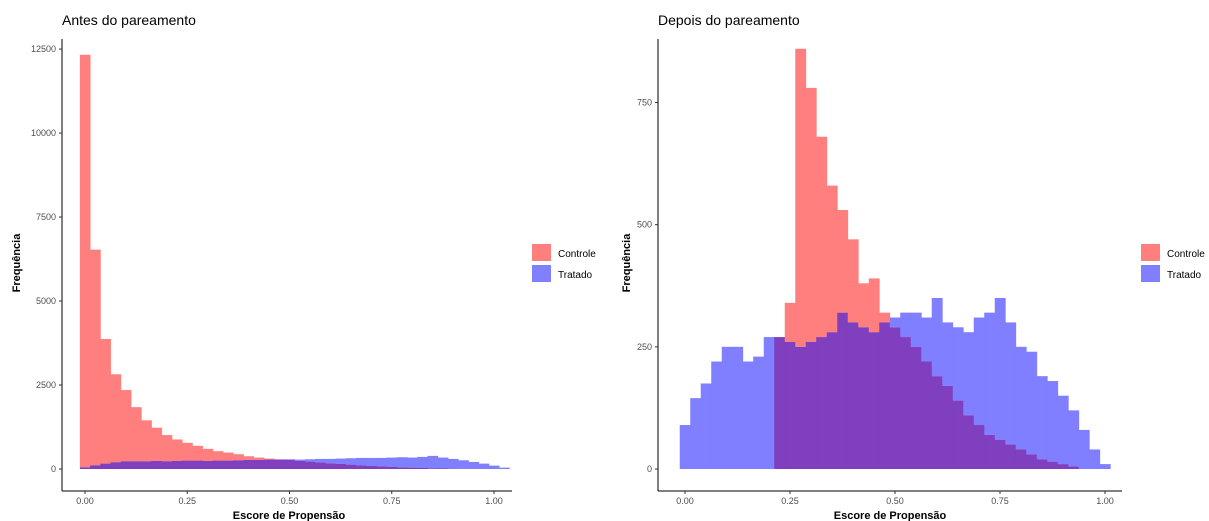  What do you see at coordinates (790, 501) in the screenshot?
I see `x-tick-label: 0.25` at bounding box center [790, 501].